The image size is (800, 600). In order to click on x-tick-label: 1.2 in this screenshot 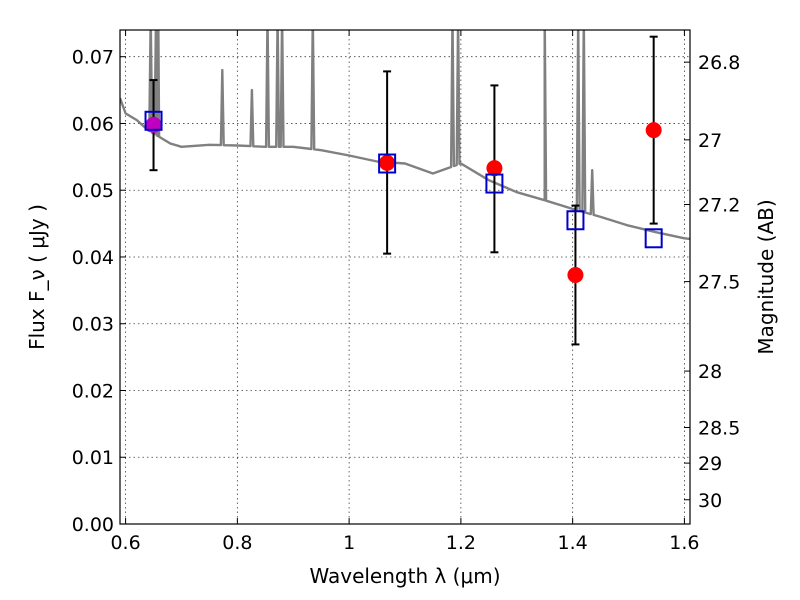, I will do `click(461, 543)`.